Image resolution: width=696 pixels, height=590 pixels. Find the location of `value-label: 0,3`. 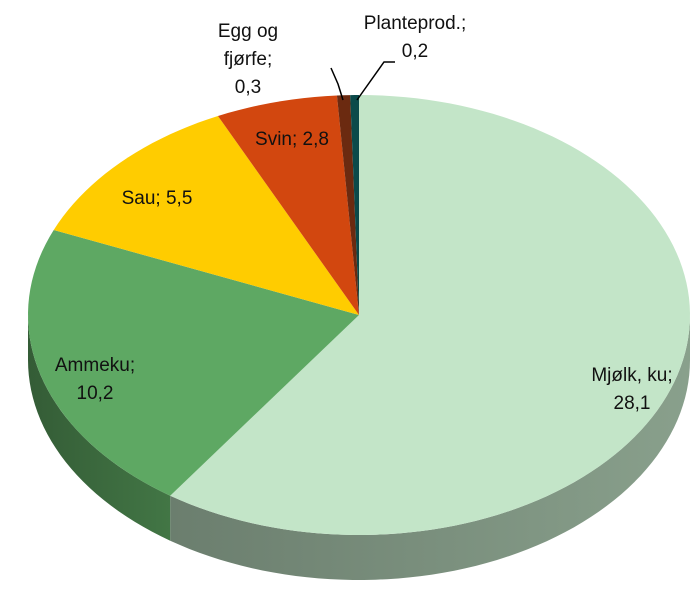

value-label: 0,3 is located at coordinates (248, 87).